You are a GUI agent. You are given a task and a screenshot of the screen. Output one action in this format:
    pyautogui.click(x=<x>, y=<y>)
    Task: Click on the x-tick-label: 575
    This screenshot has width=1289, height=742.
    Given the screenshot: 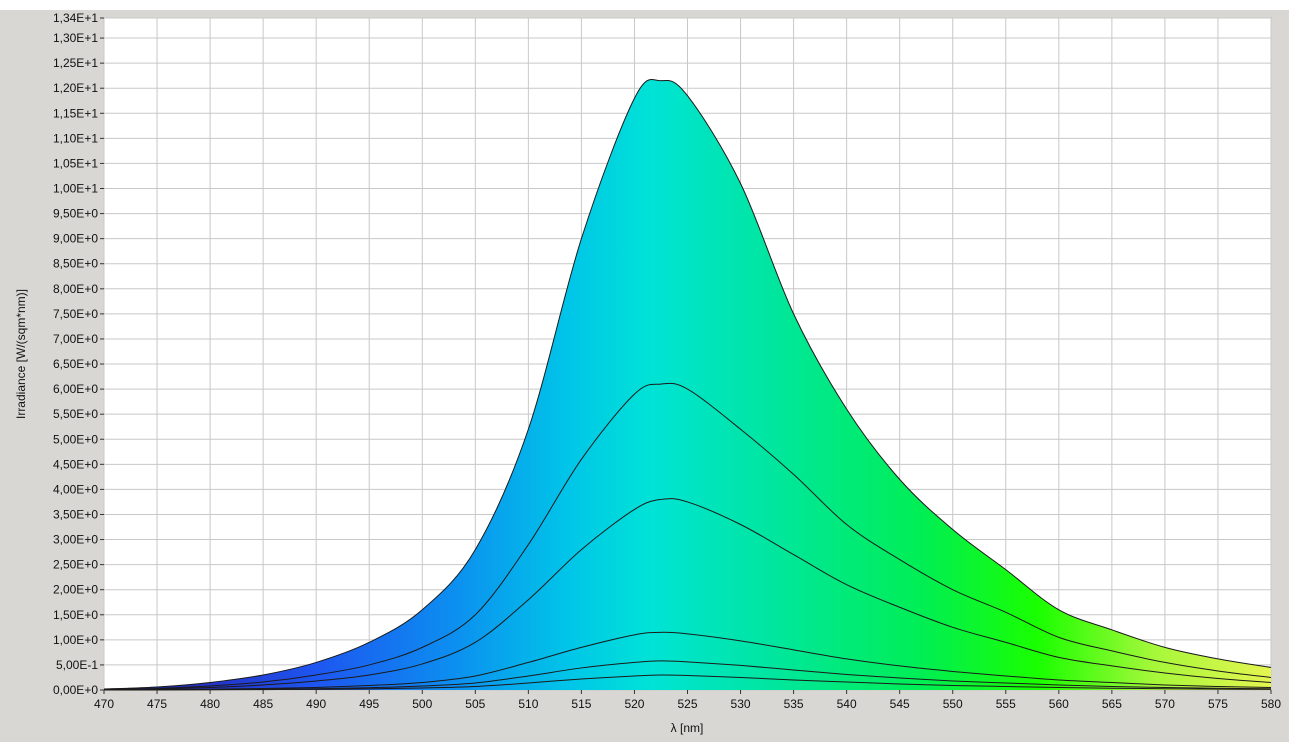 What is the action you would take?
    pyautogui.click(x=1218, y=704)
    